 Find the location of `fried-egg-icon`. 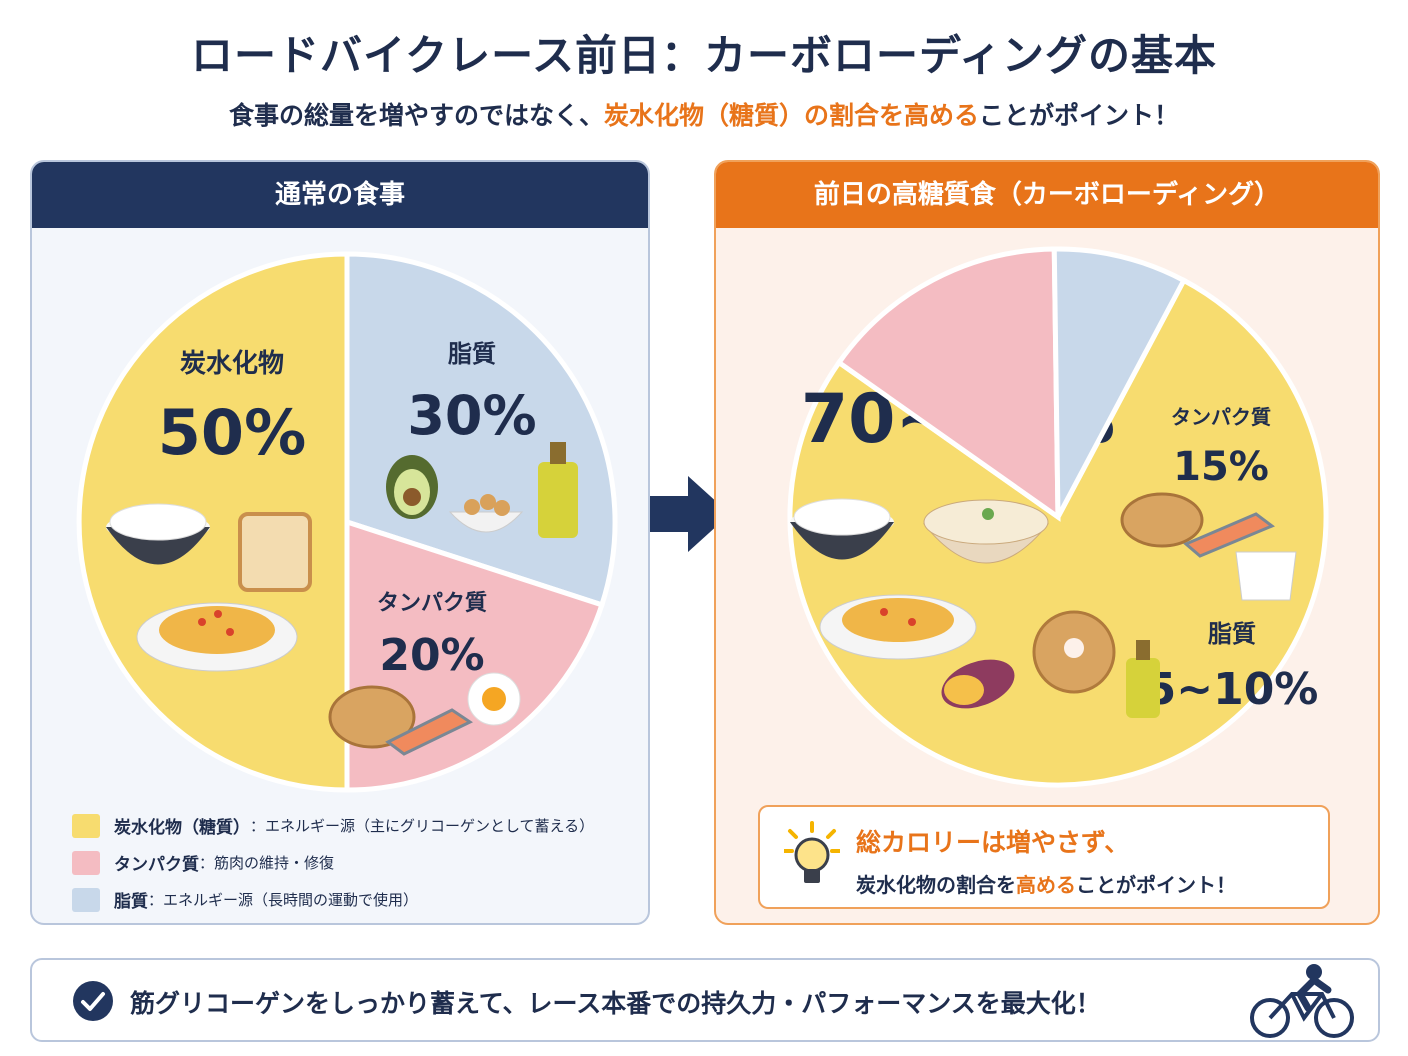

fried-egg-icon is located at coordinates (494, 699).